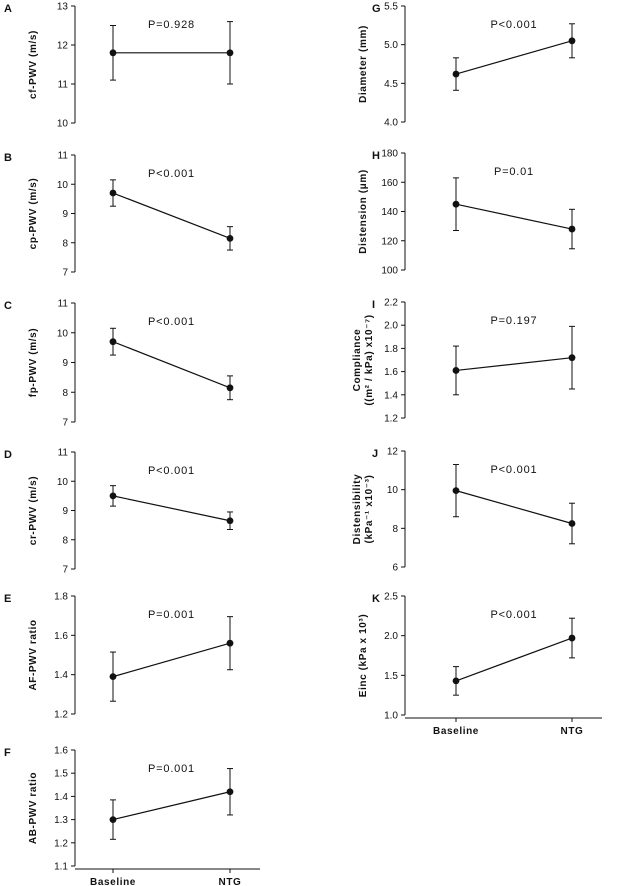 Image resolution: width=630 pixels, height=886 pixels. I want to click on y-axis-label: Distensibility, so click(357, 509).